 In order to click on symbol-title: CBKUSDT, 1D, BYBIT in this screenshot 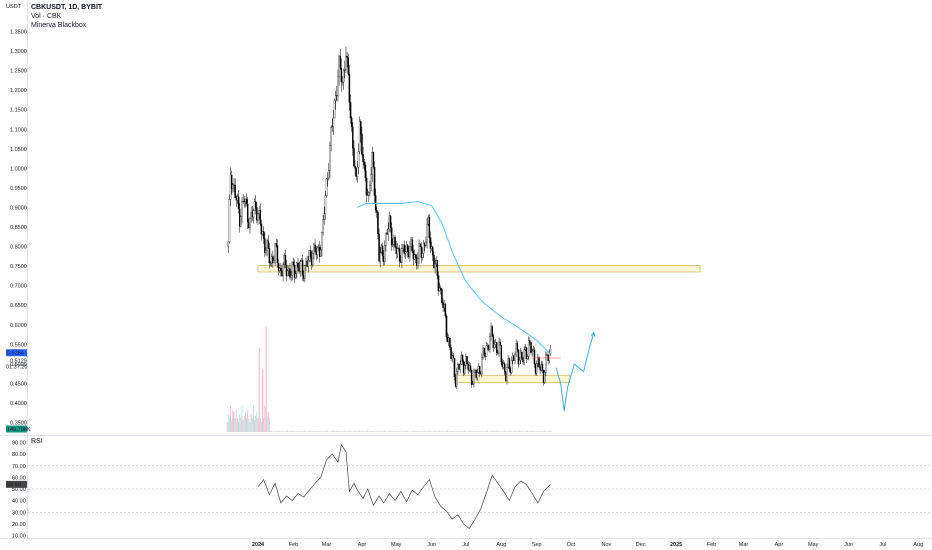, I will do `click(67, 7)`.